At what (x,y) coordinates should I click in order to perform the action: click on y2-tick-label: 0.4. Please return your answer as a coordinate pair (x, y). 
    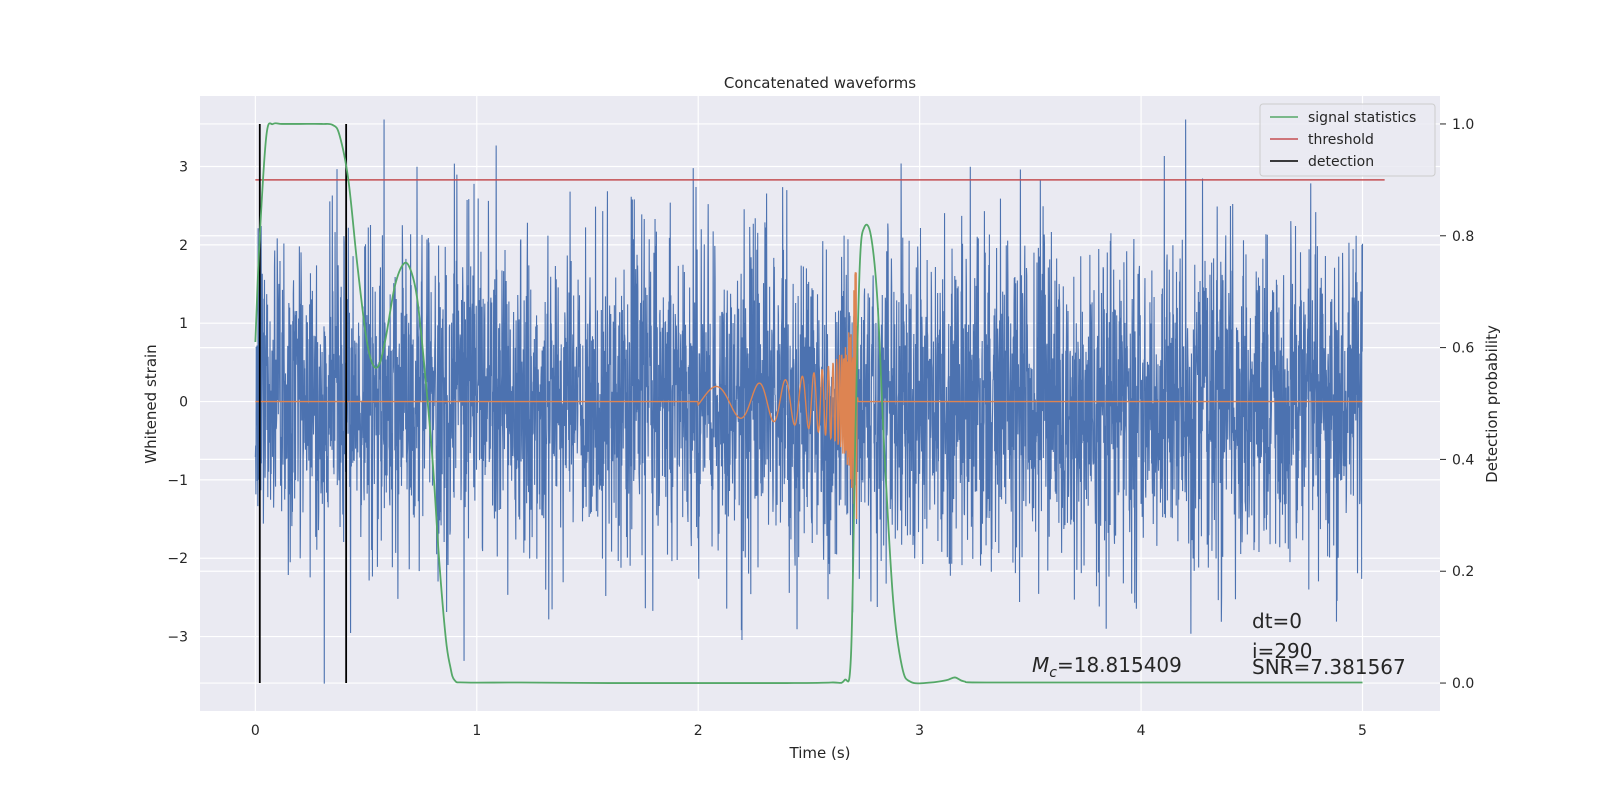
    Looking at the image, I should click on (1463, 460).